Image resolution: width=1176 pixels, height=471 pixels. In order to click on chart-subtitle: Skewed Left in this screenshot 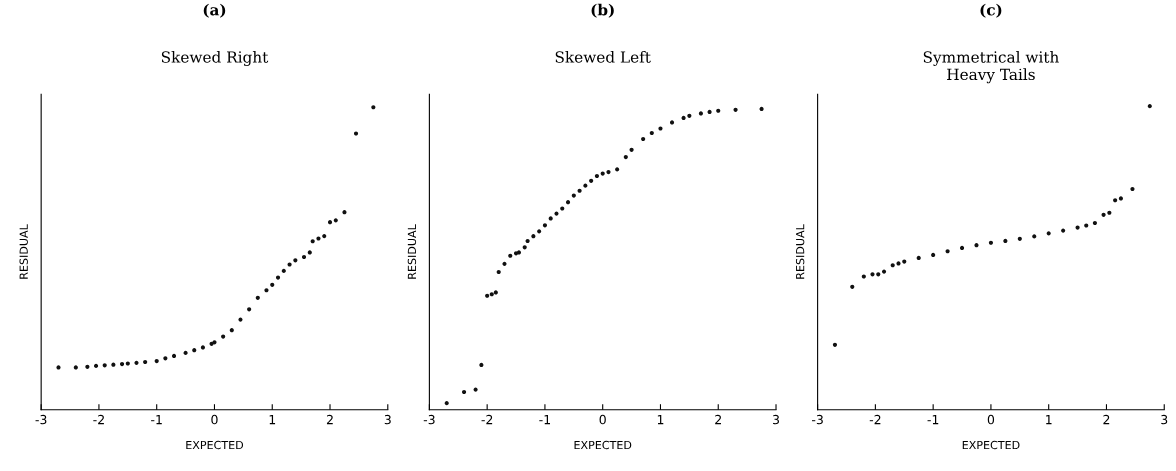, I will do `click(603, 56)`.